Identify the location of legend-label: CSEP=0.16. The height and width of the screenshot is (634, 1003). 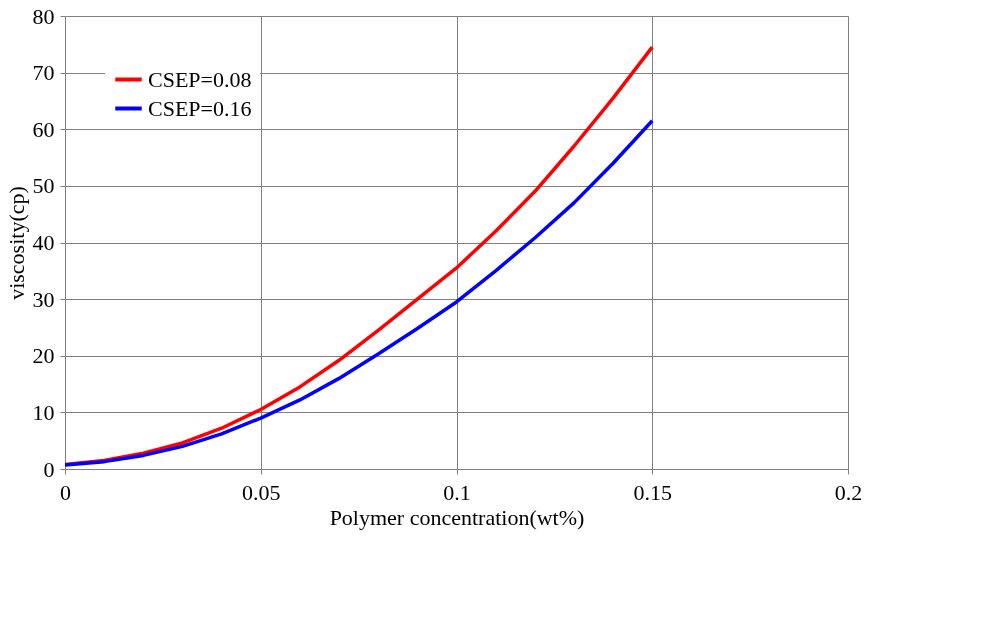
(200, 108).